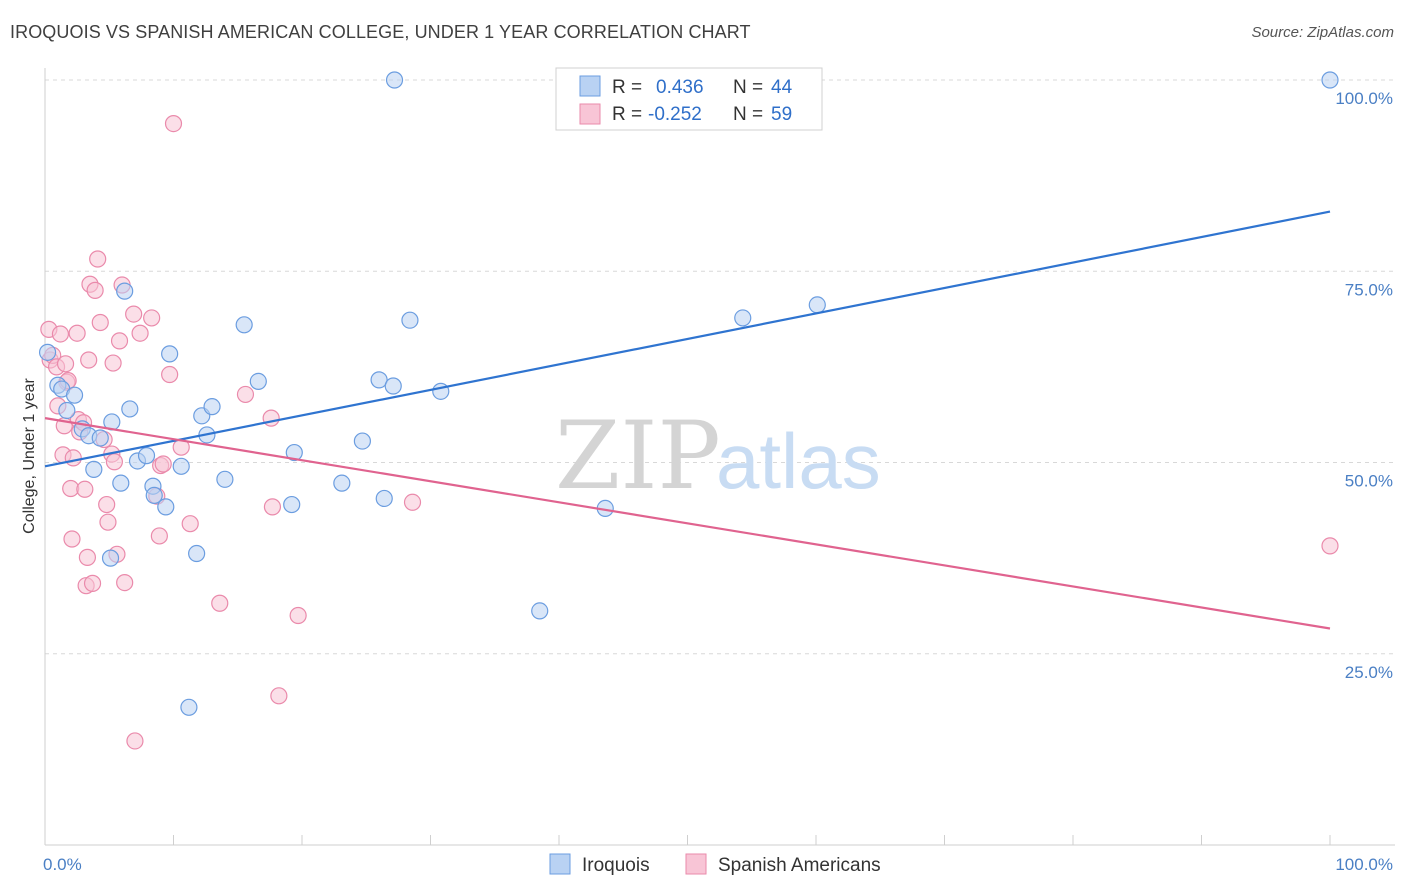 This screenshot has height=892, width=1406. What do you see at coordinates (1369, 672) in the screenshot?
I see `y-tick-label: 25.0%` at bounding box center [1369, 672].